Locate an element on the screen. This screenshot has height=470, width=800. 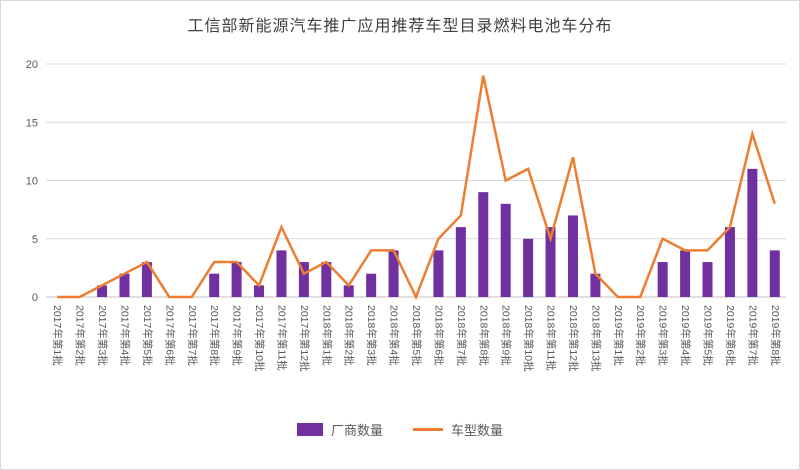
x-tick-label: 2017年第8批 is located at coordinates (214, 335).